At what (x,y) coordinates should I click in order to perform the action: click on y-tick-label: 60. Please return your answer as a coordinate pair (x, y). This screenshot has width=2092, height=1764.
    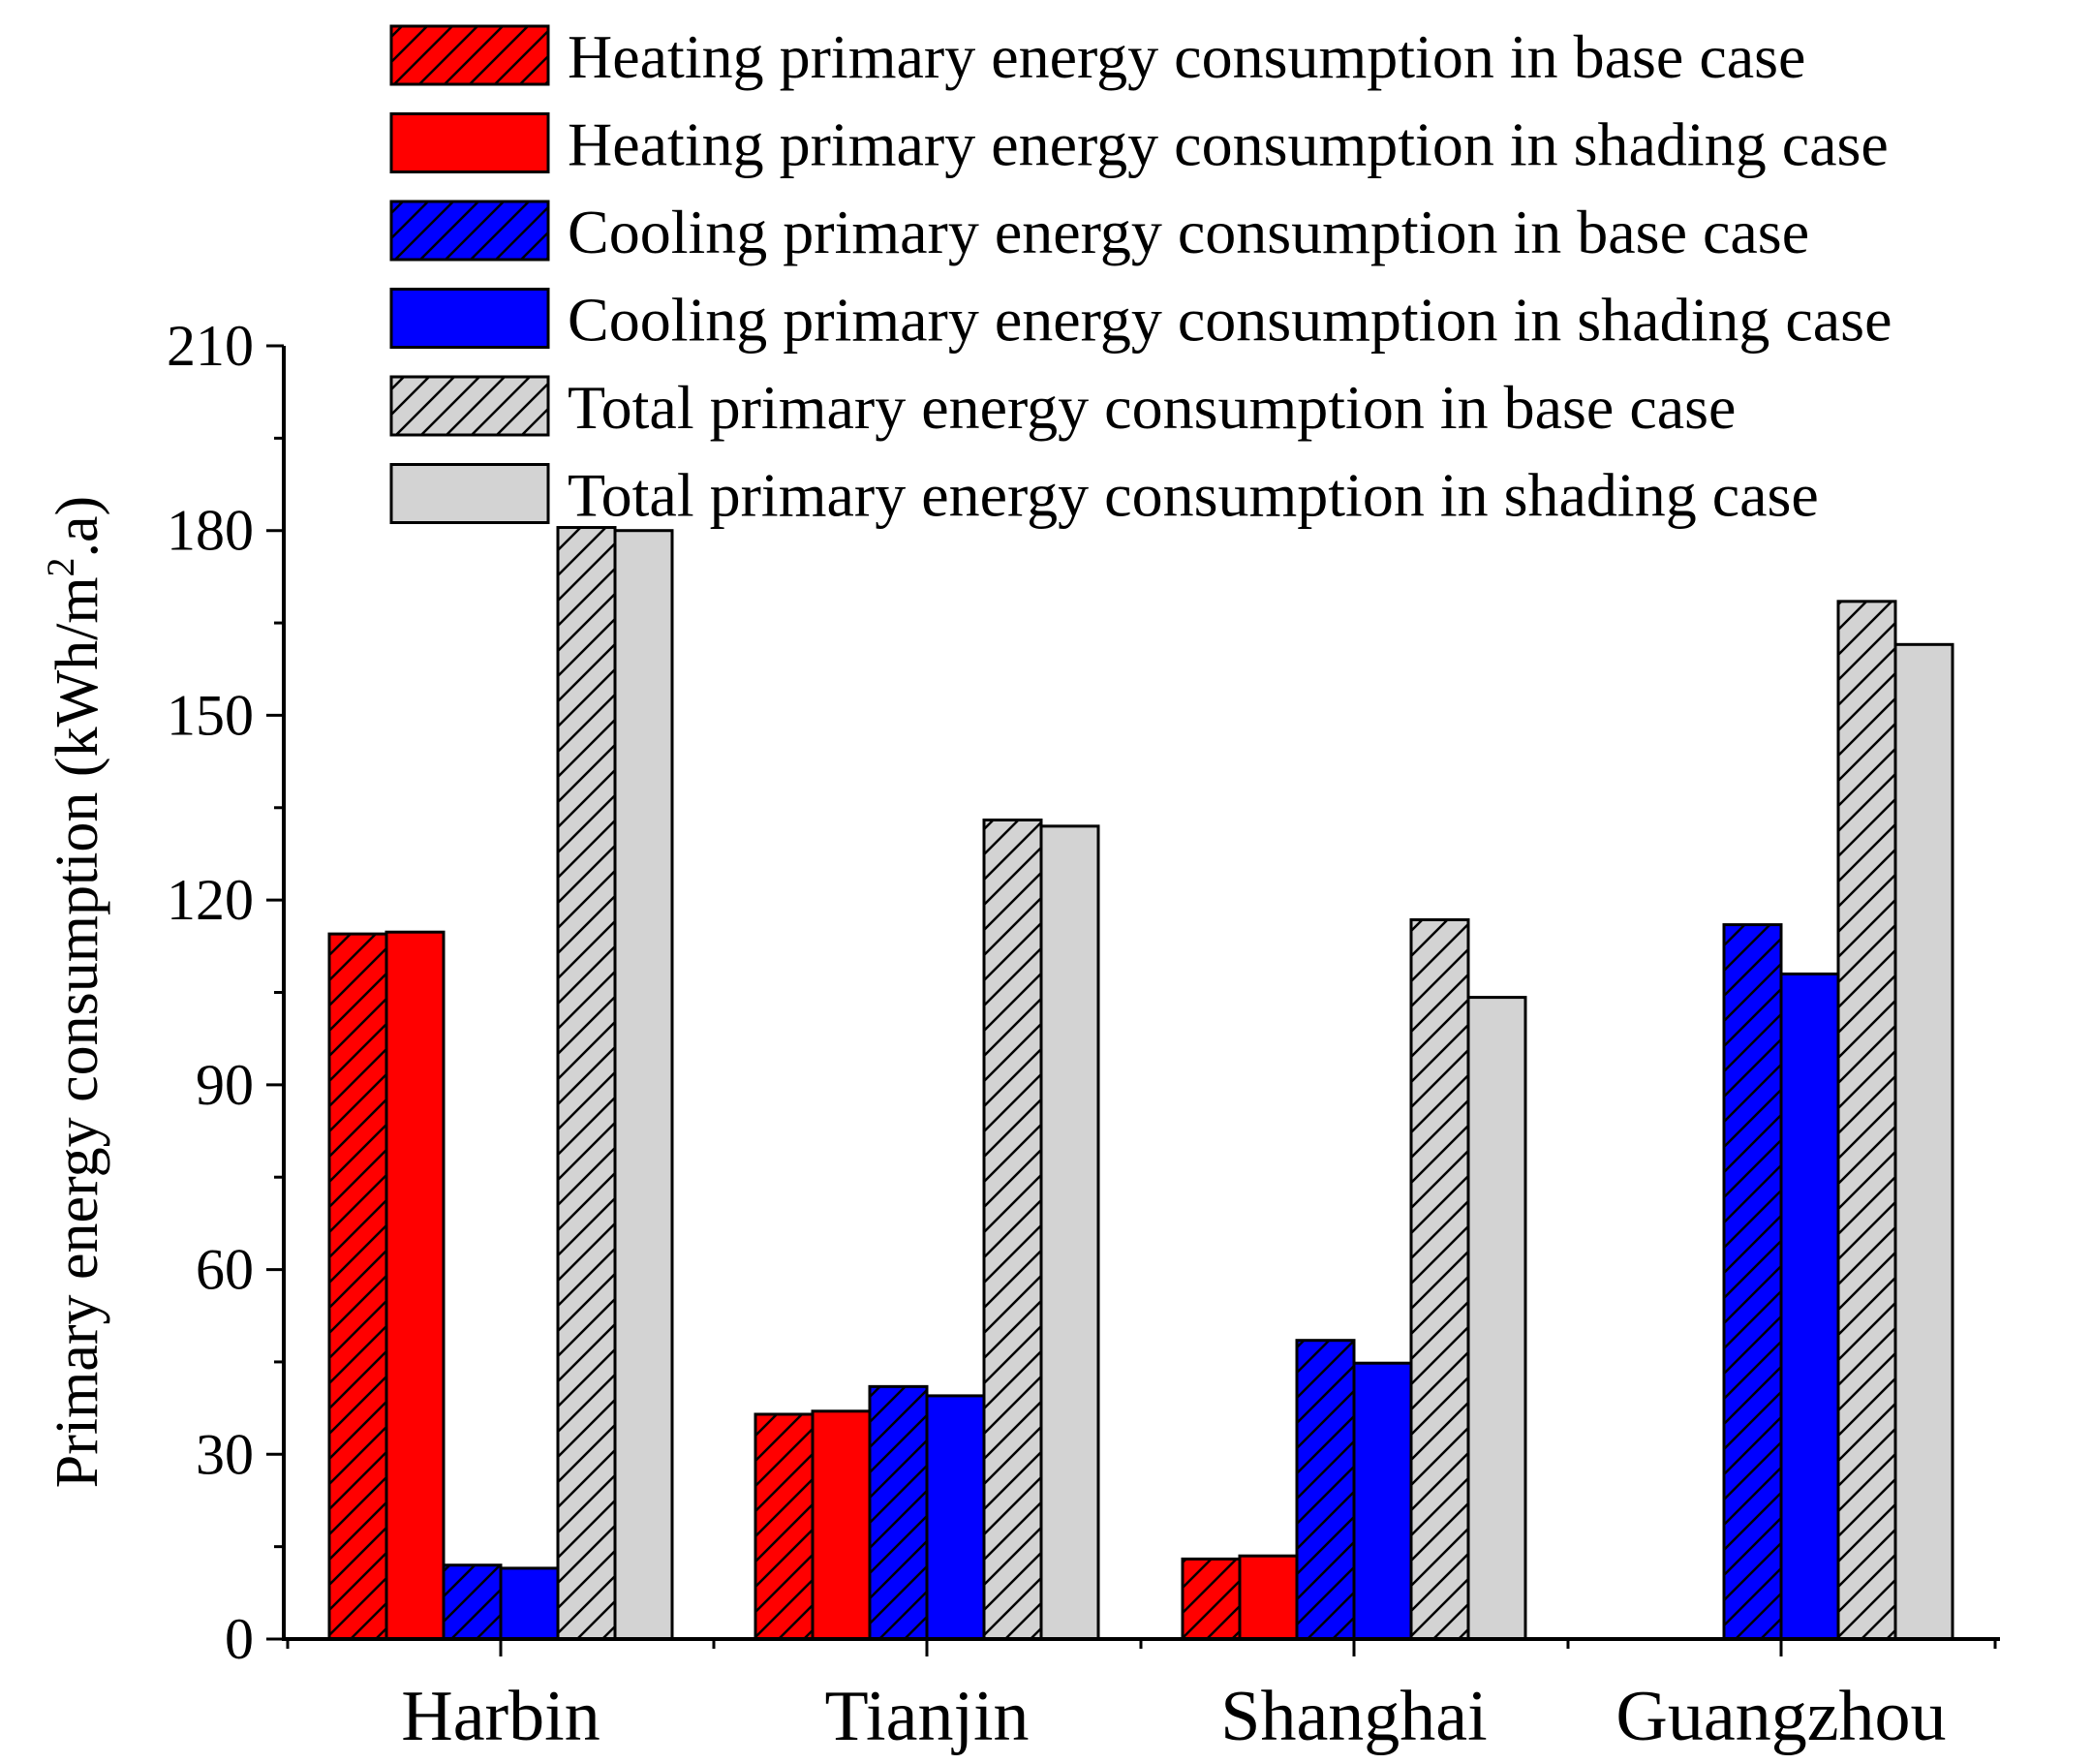
    Looking at the image, I should click on (225, 1270).